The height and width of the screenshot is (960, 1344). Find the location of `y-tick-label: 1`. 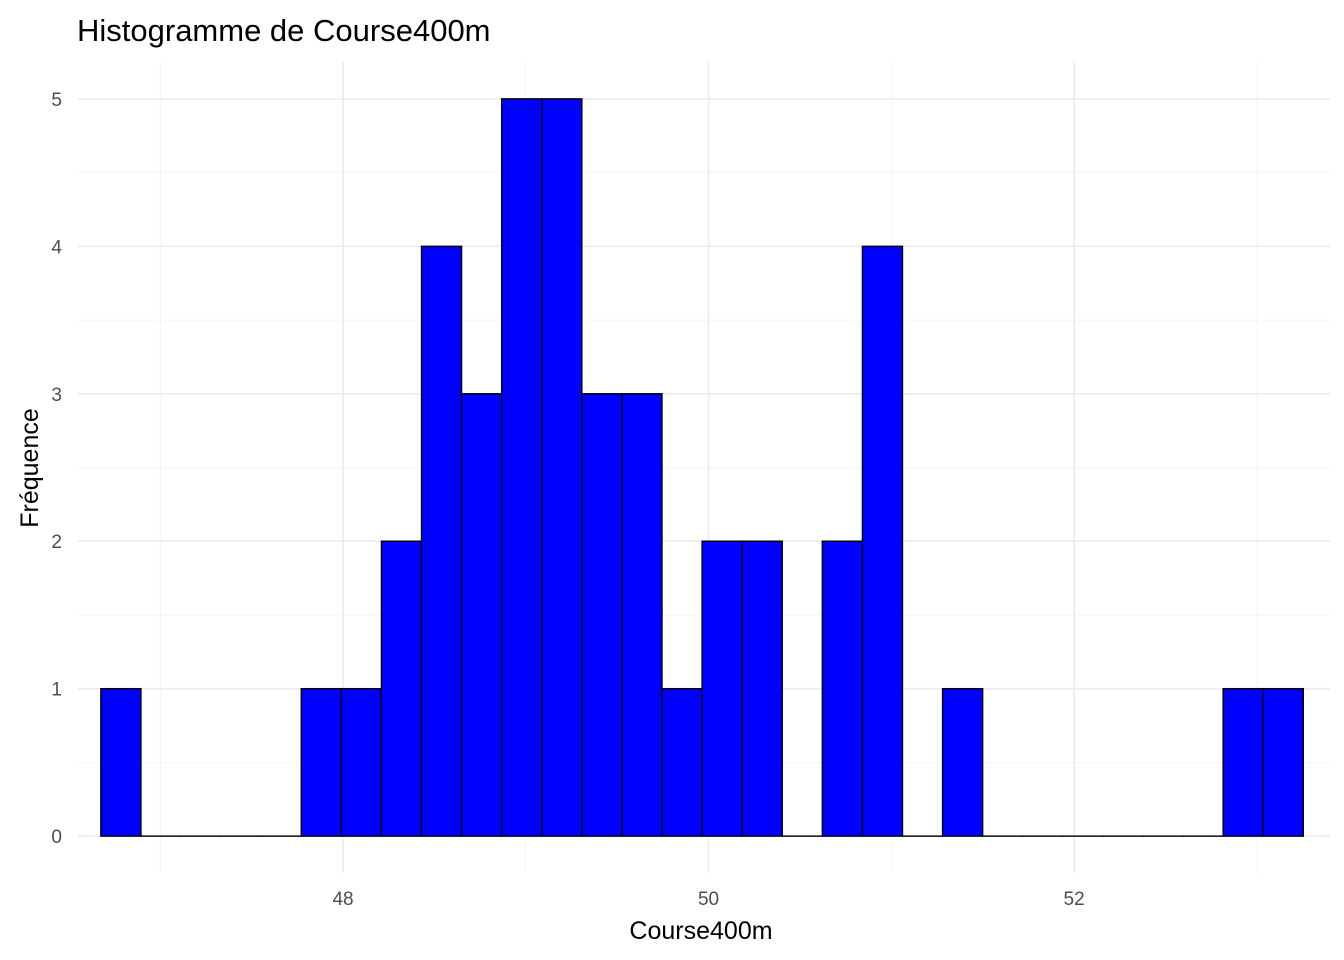

y-tick-label: 1 is located at coordinates (56, 690).